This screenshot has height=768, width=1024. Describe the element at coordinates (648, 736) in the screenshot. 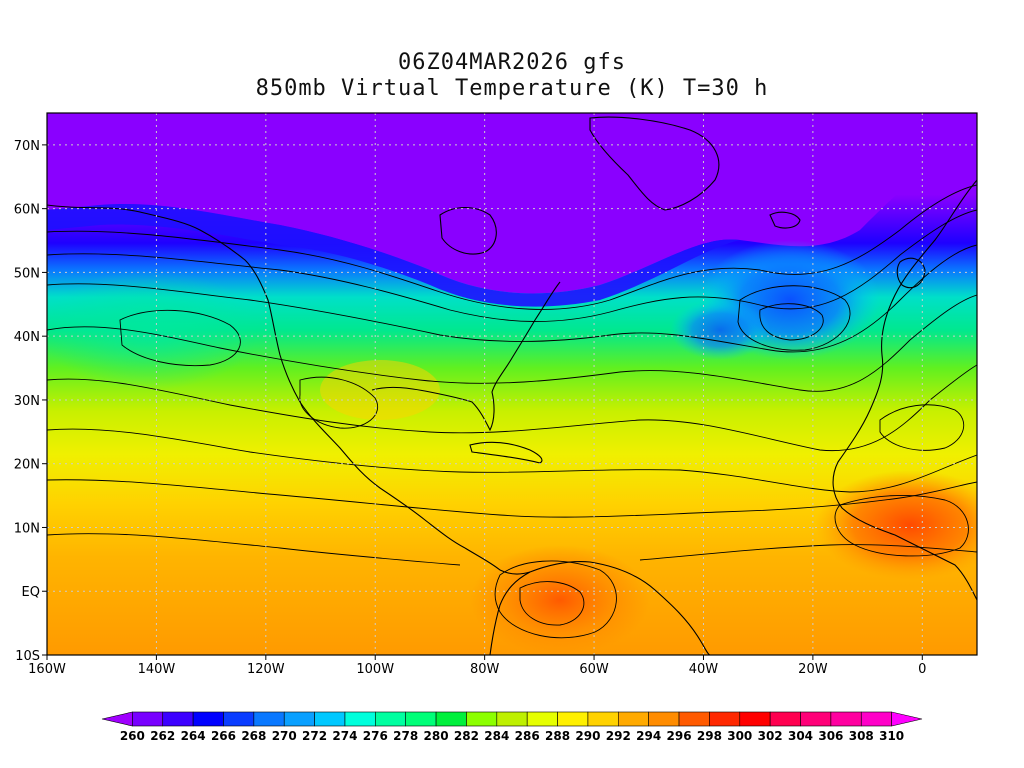

I see `colorbar-label: 294` at that location.